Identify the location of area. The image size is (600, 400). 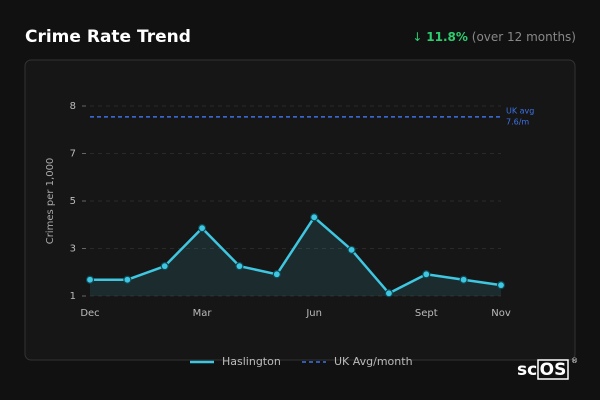
(295, 256).